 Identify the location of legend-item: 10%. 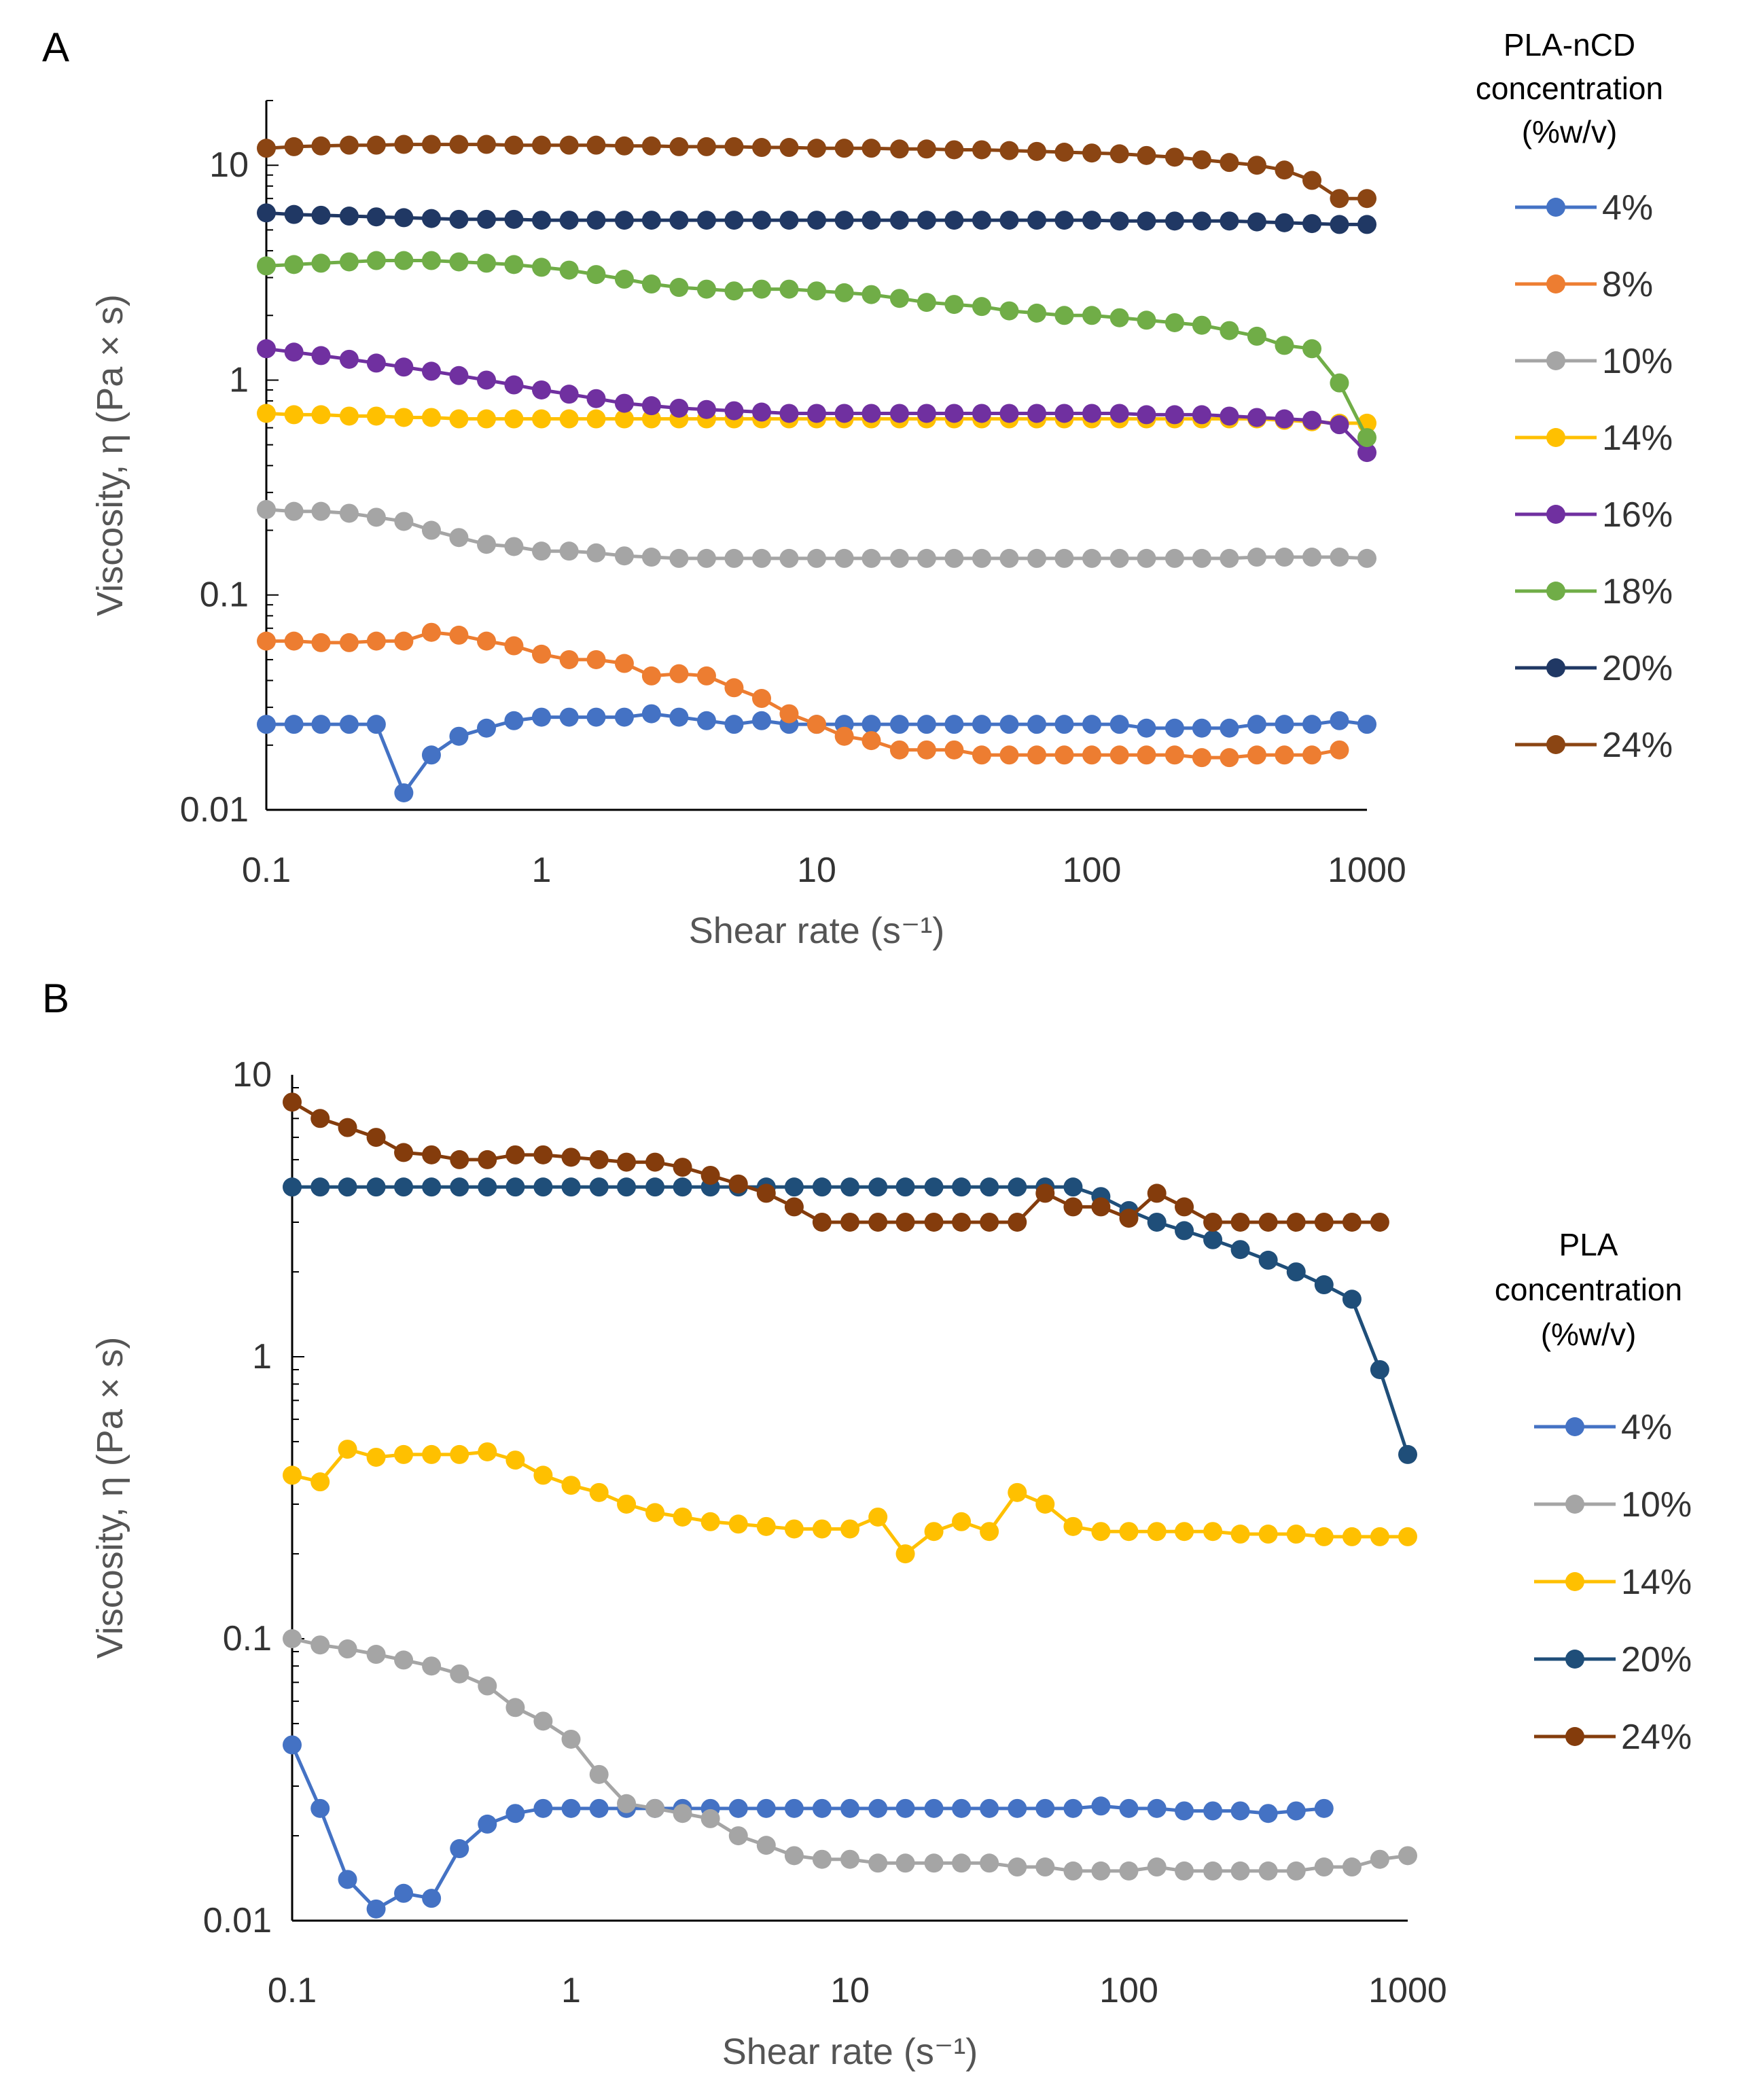
(1594, 361).